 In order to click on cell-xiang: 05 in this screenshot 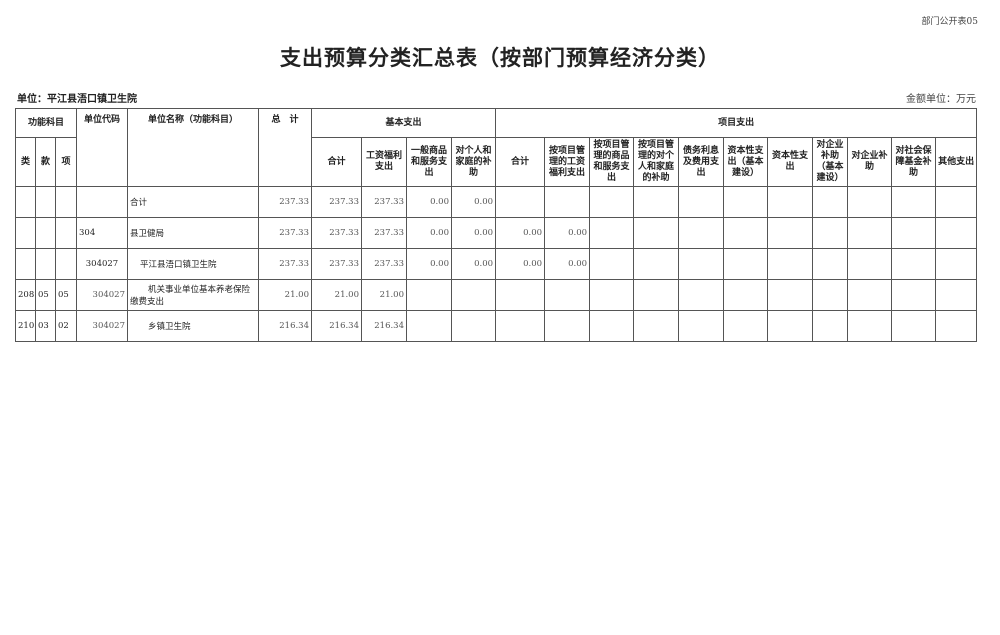, I will do `click(66, 295)`.